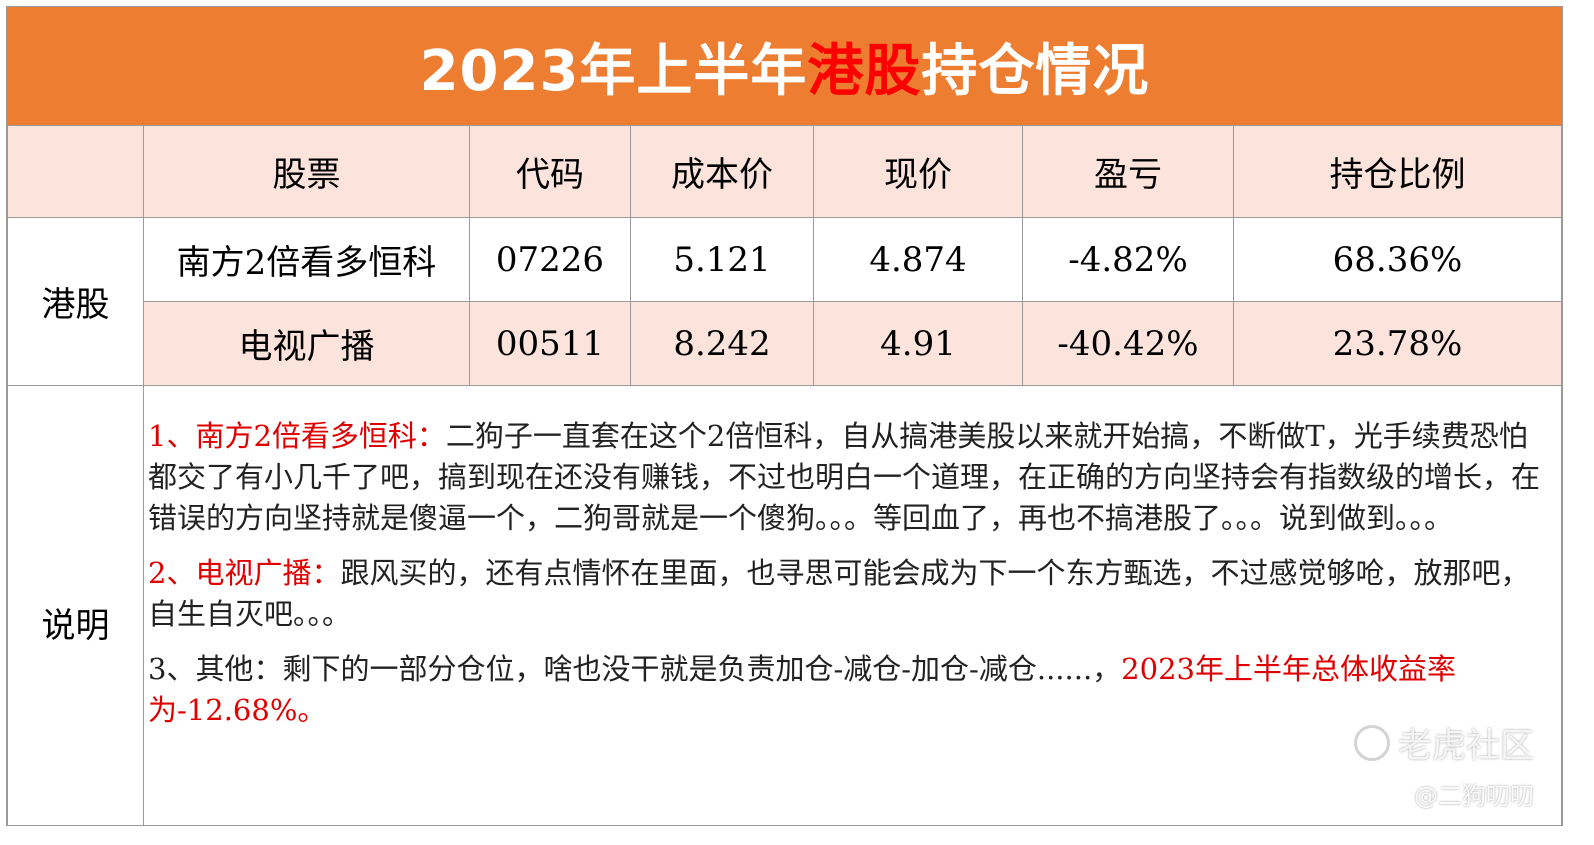 The image size is (1594, 845). Describe the element at coordinates (1466, 746) in the screenshot. I see `watermark-brand-text: 老虎社区` at that location.